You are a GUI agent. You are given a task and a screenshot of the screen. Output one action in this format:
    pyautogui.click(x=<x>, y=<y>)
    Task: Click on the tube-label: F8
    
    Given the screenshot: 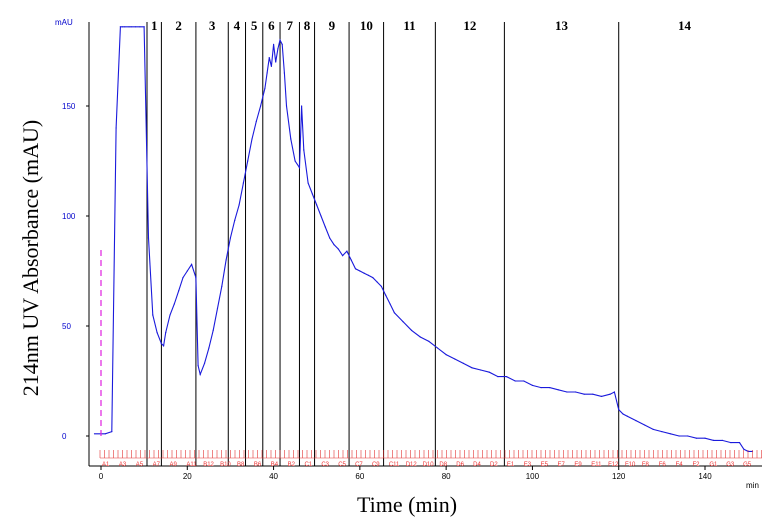 What is the action you would take?
    pyautogui.click(x=646, y=465)
    